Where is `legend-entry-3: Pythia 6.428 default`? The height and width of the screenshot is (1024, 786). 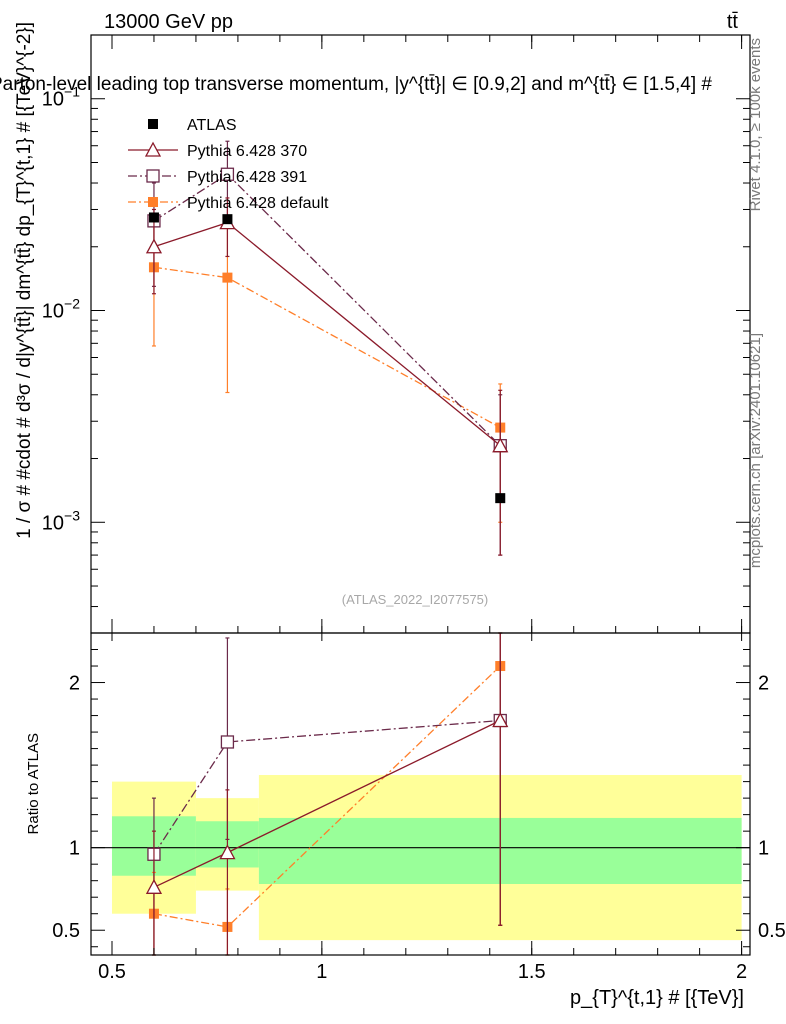 legend-entry-3: Pythia 6.428 default is located at coordinates (228, 203).